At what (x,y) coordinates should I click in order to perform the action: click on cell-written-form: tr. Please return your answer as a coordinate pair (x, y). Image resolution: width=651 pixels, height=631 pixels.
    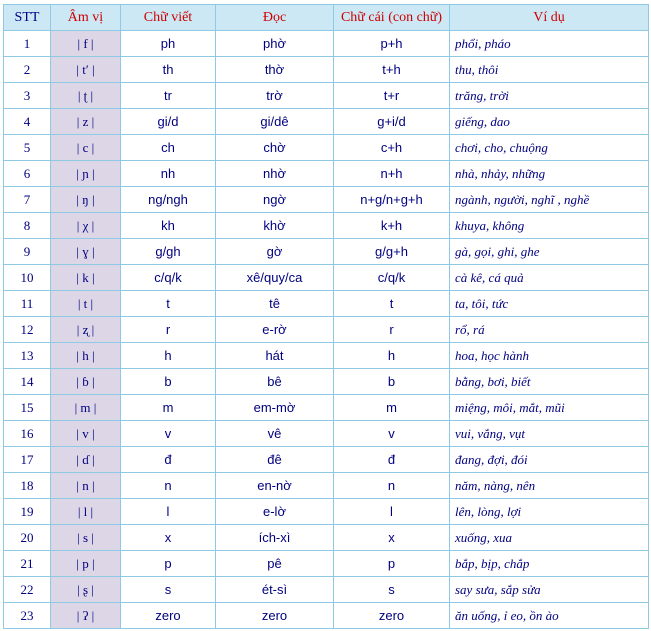
    Looking at the image, I should click on (168, 95).